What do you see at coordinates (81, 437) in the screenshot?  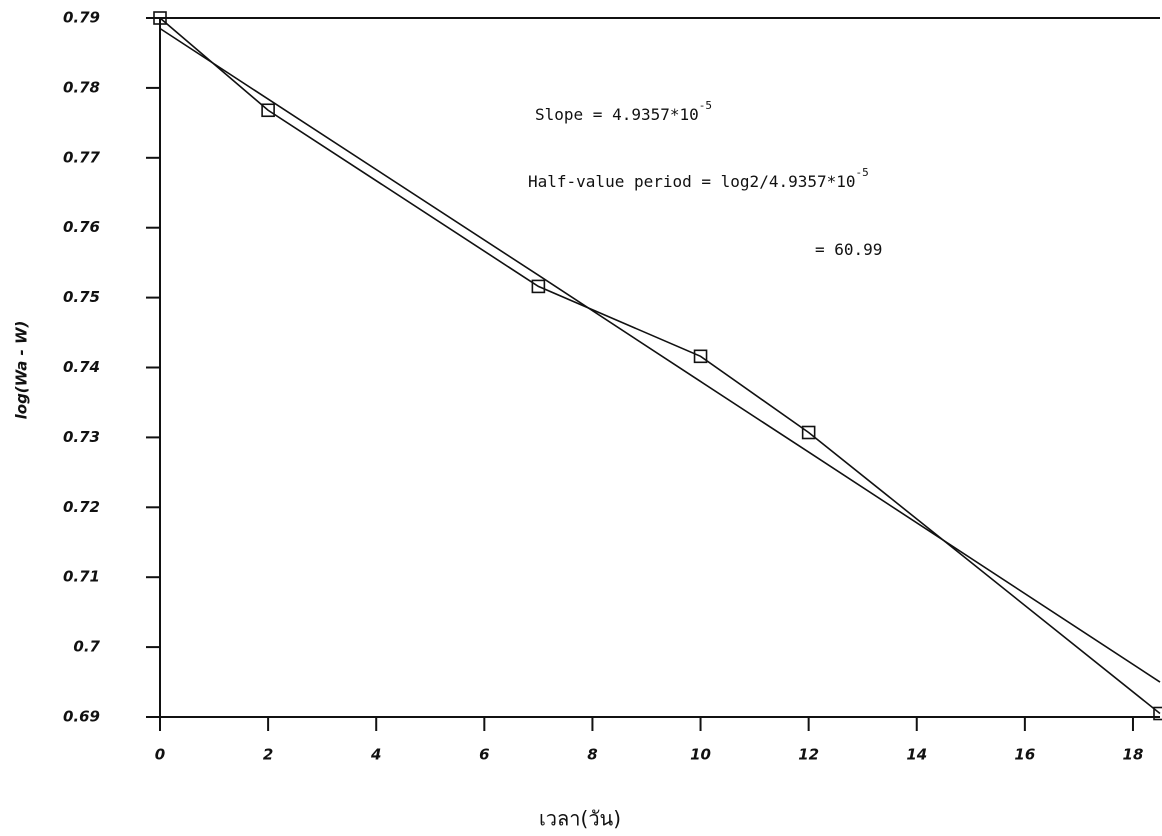 I see `y-tick-label: 0.73` at bounding box center [81, 437].